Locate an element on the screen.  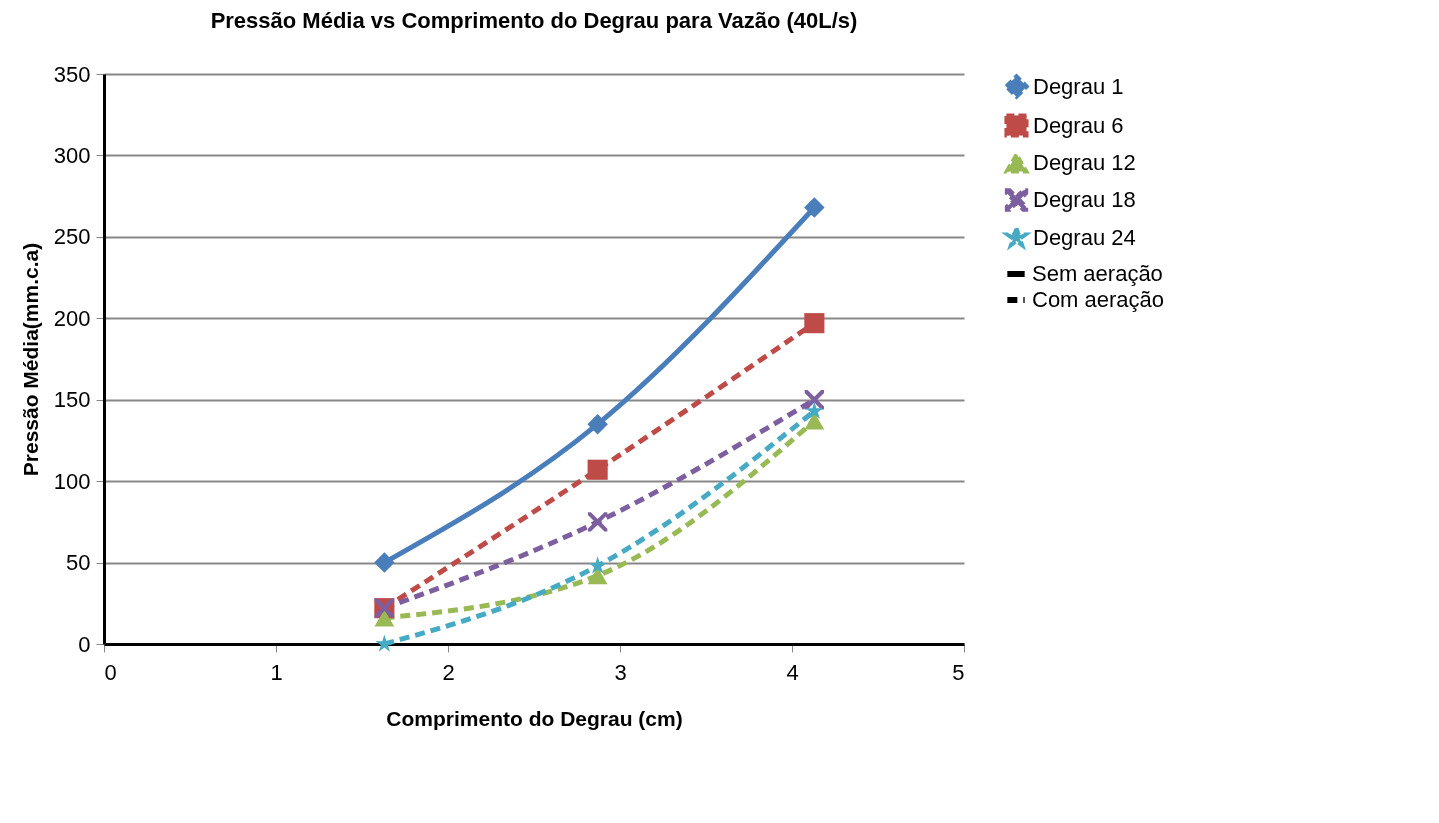
y-tick-label: 300 is located at coordinates (72, 155).